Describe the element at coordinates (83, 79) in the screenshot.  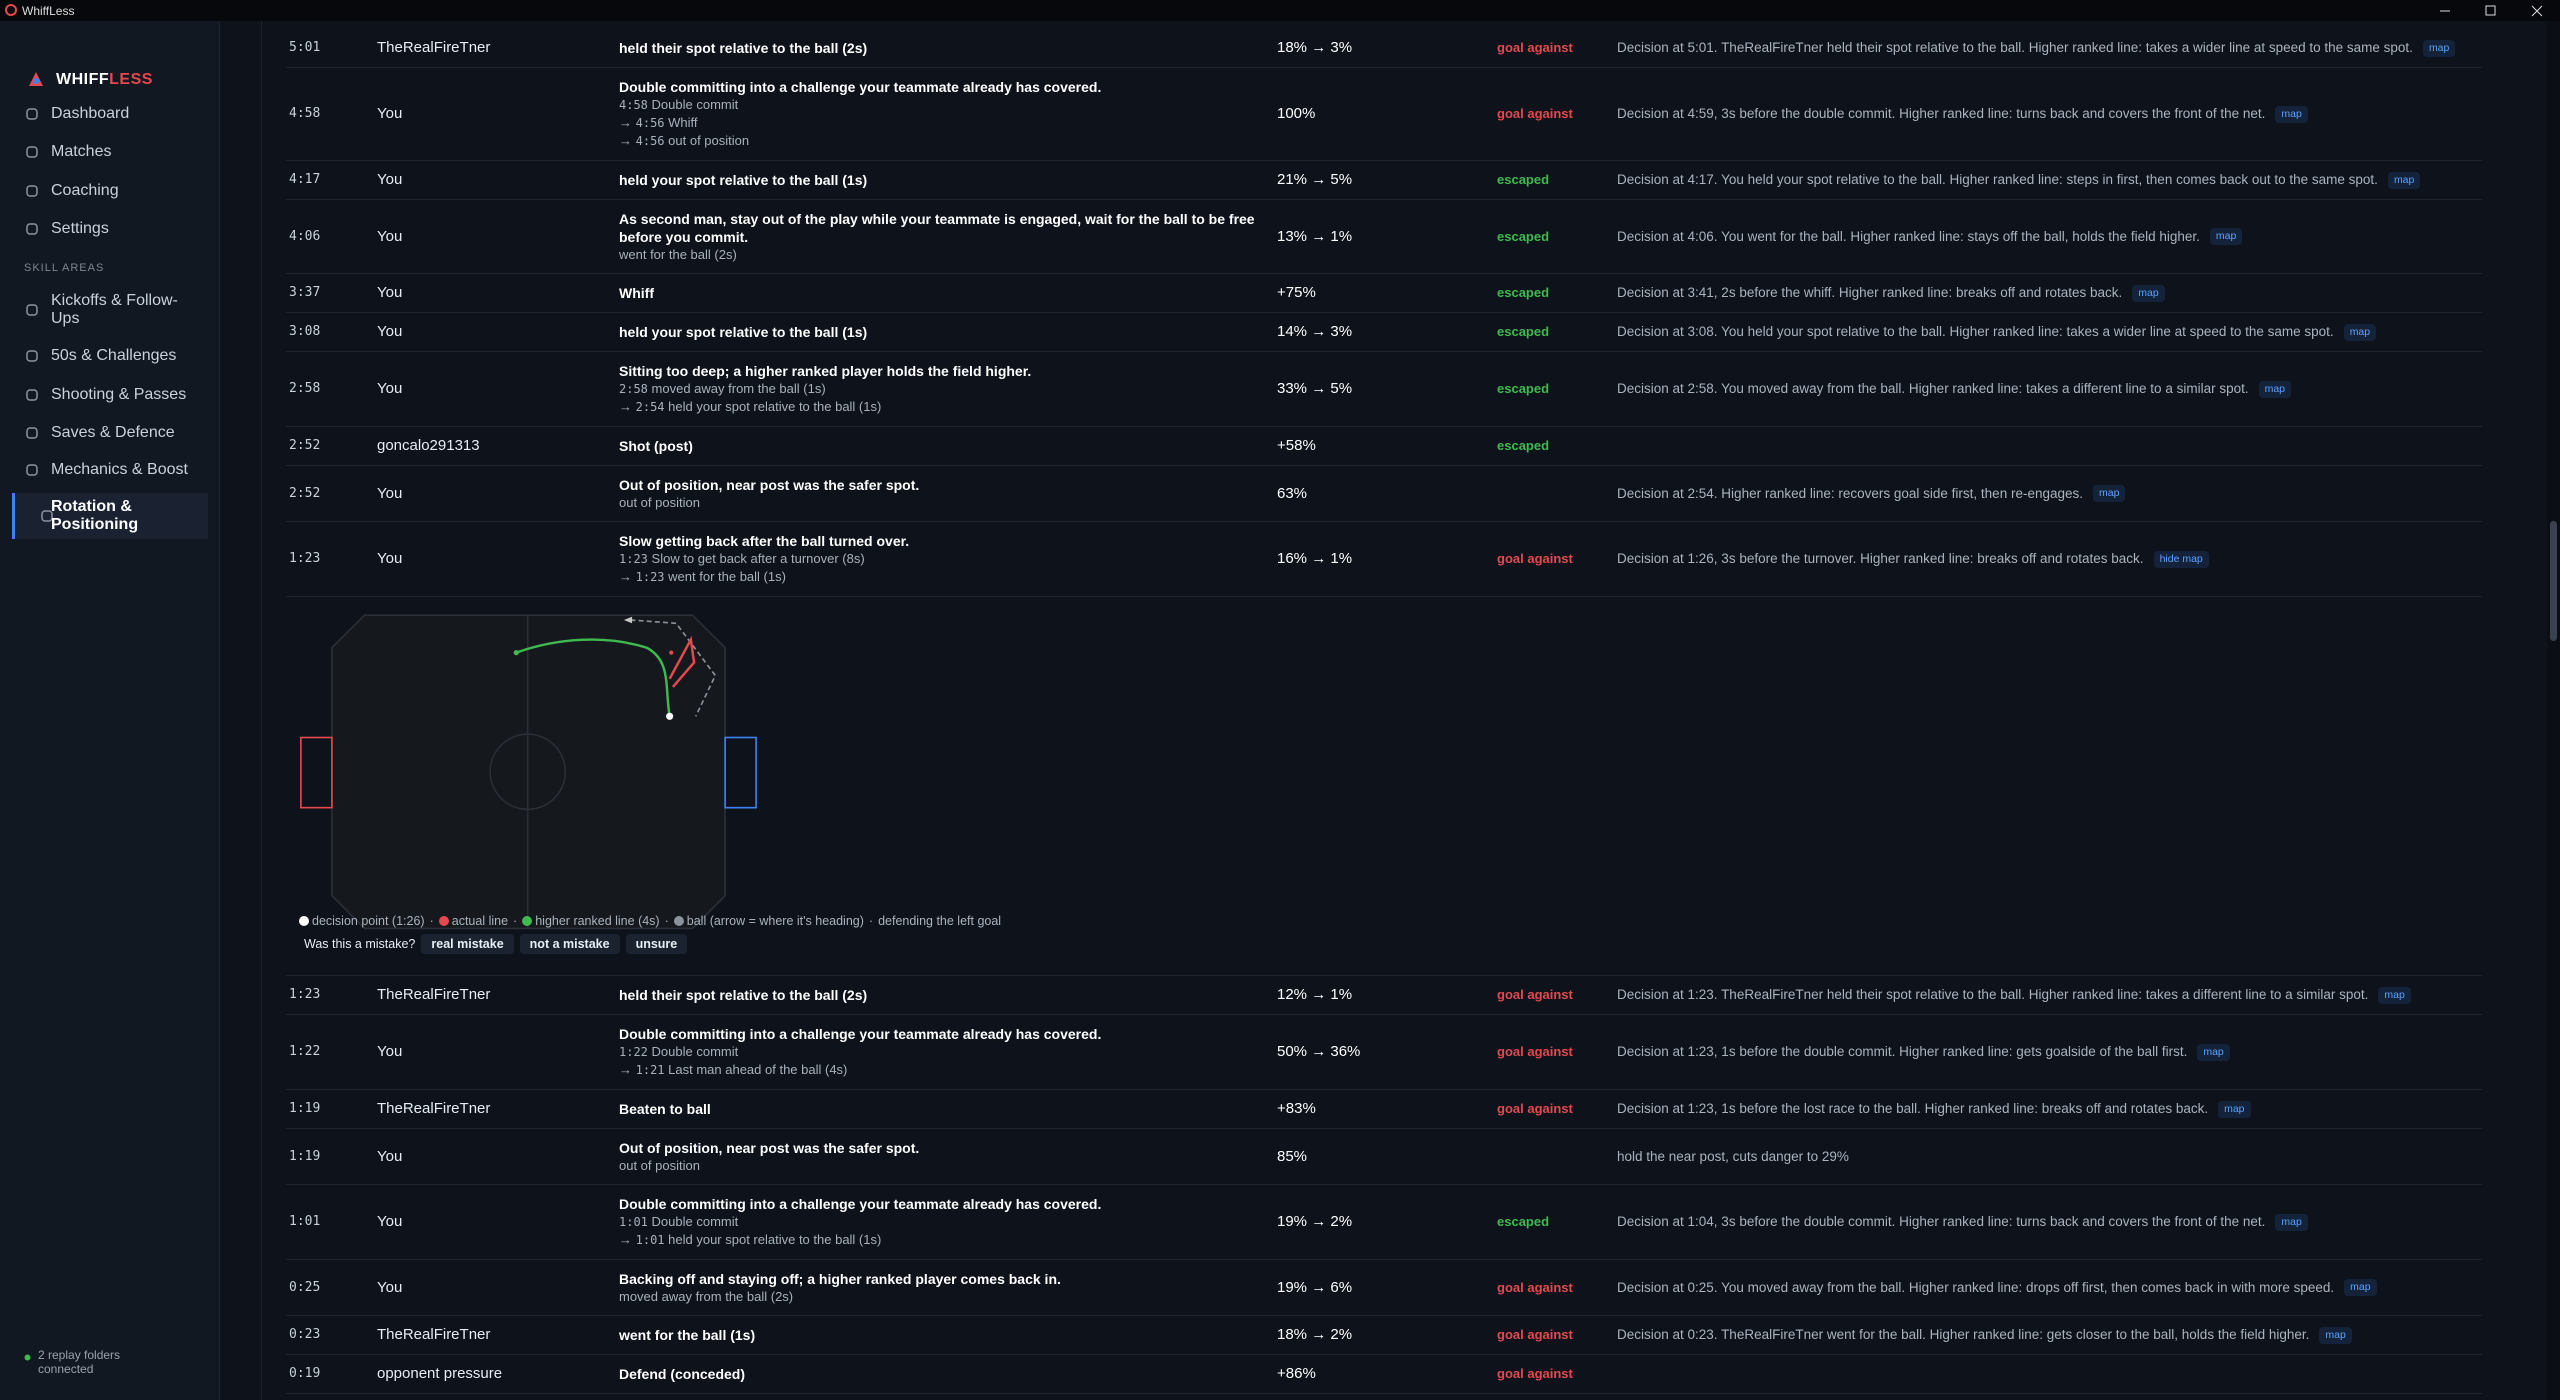
I see `brand-a: WHIFF` at that location.